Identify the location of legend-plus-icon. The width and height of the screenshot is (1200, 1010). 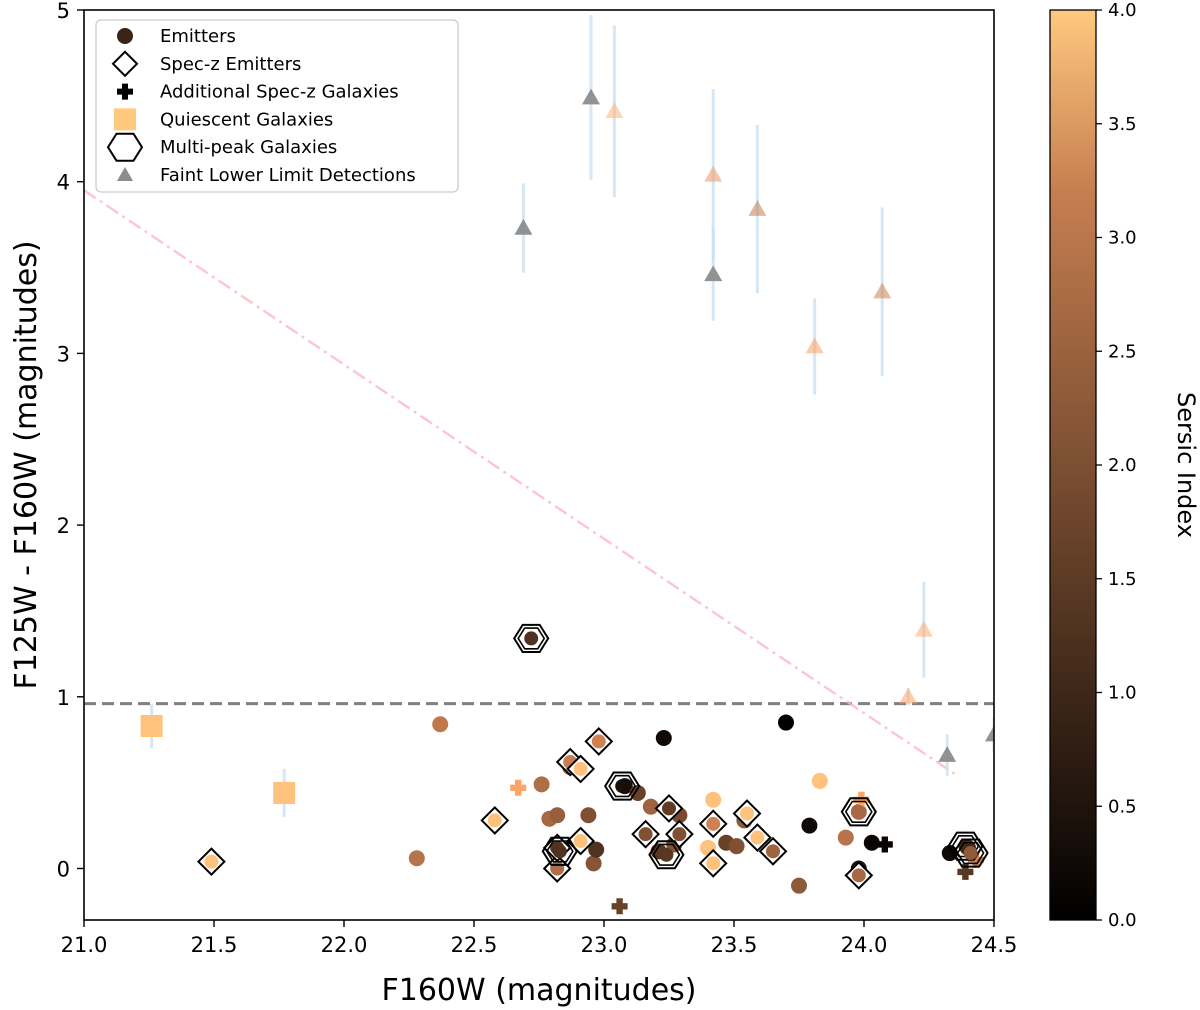
(125, 91).